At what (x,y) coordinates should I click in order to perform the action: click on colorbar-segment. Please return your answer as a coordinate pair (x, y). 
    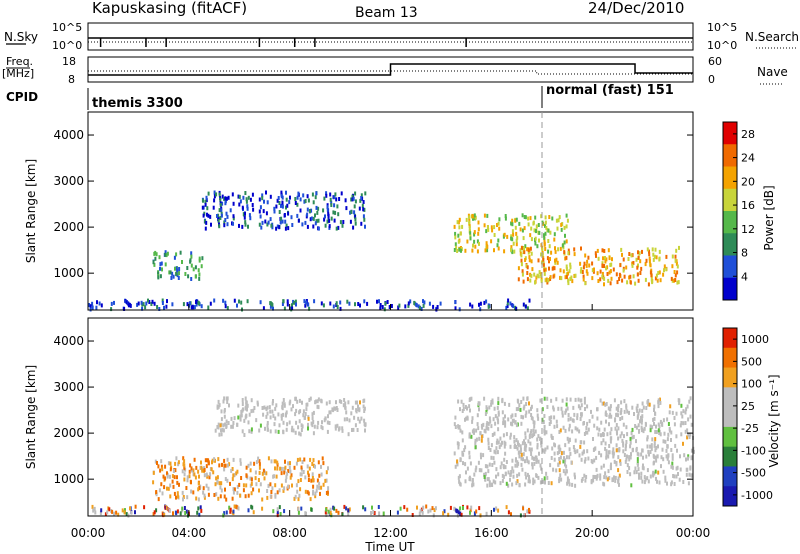
    Looking at the image, I should click on (730, 397).